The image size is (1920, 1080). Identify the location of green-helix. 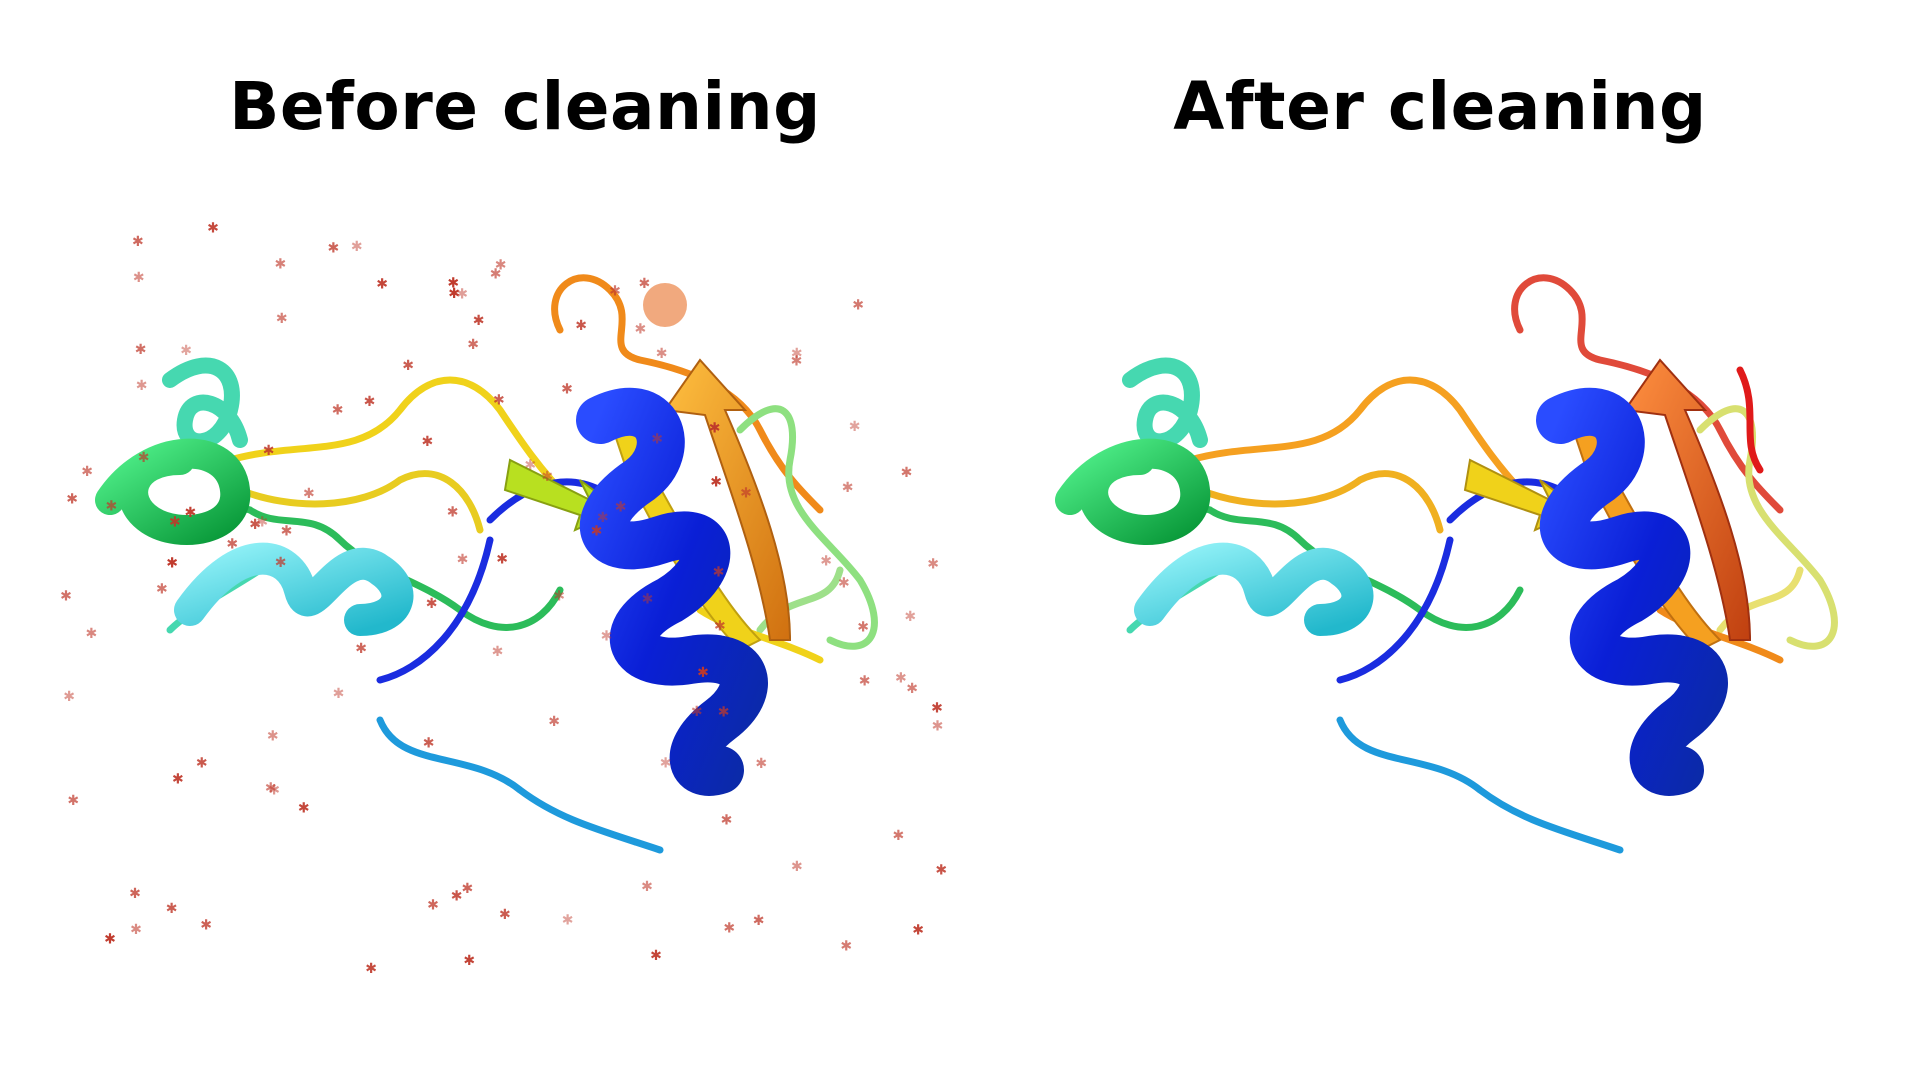
(1132, 492).